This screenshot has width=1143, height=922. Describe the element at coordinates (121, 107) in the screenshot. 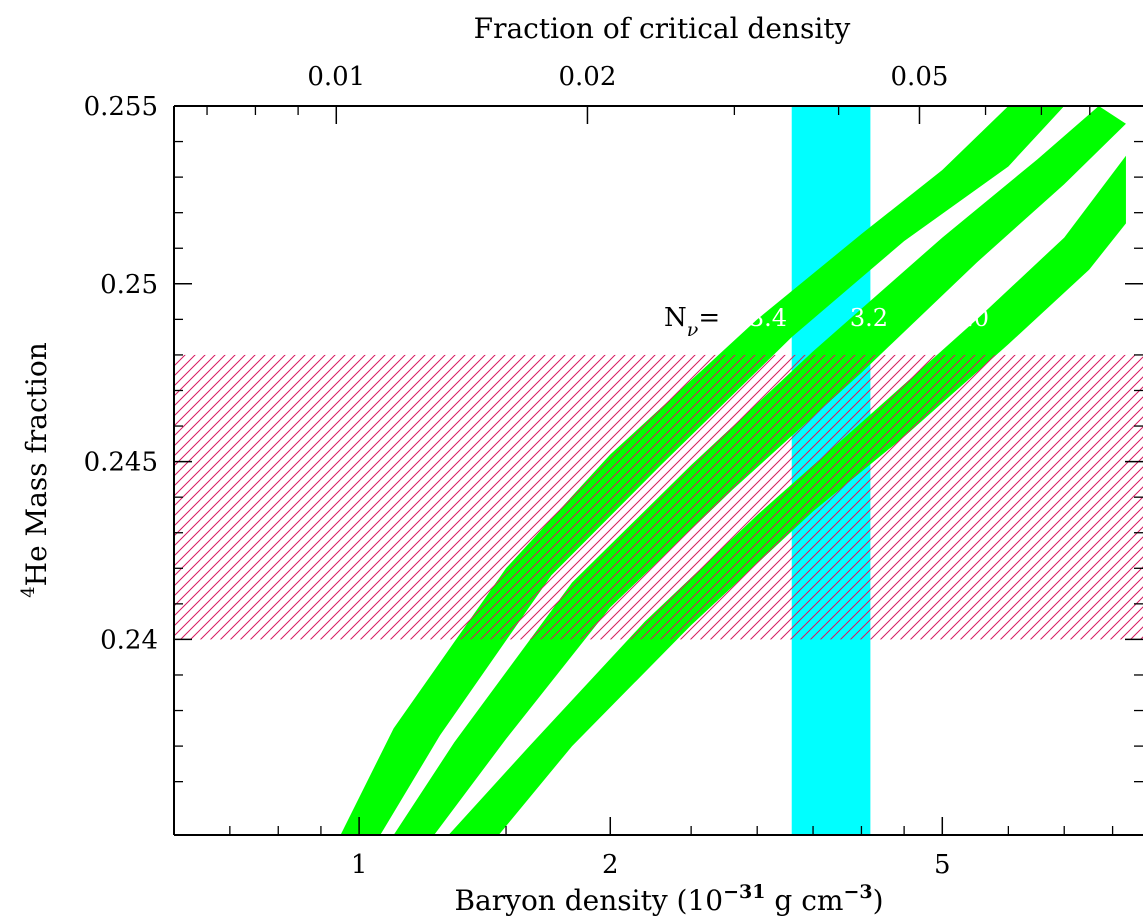

I see `y-tick-label: 0.255` at that location.